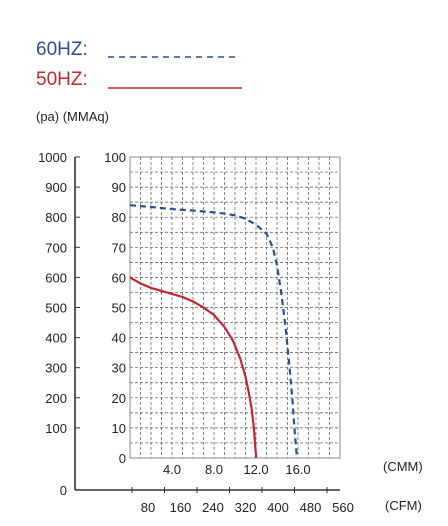 Image resolution: width=448 pixels, height=526 pixels. Describe the element at coordinates (172, 469) in the screenshot. I see `cmm-tick-label: 4.0` at that location.